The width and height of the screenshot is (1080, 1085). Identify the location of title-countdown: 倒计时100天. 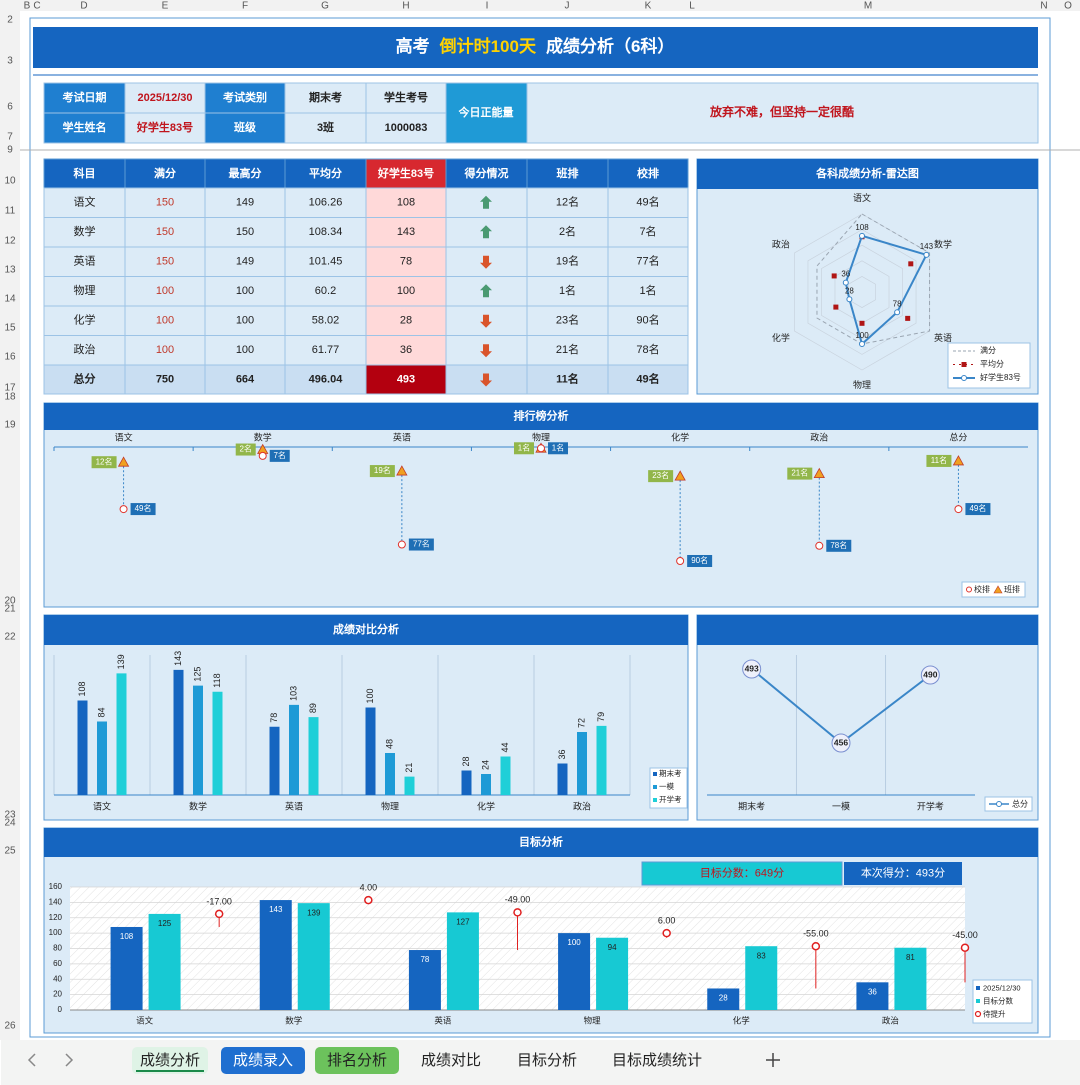
(488, 46).